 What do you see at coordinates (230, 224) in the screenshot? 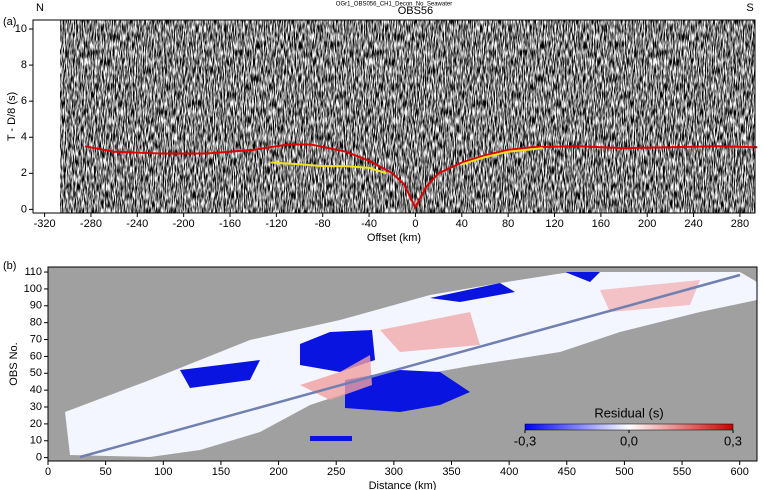
I see `x-tick-label: -160` at bounding box center [230, 224].